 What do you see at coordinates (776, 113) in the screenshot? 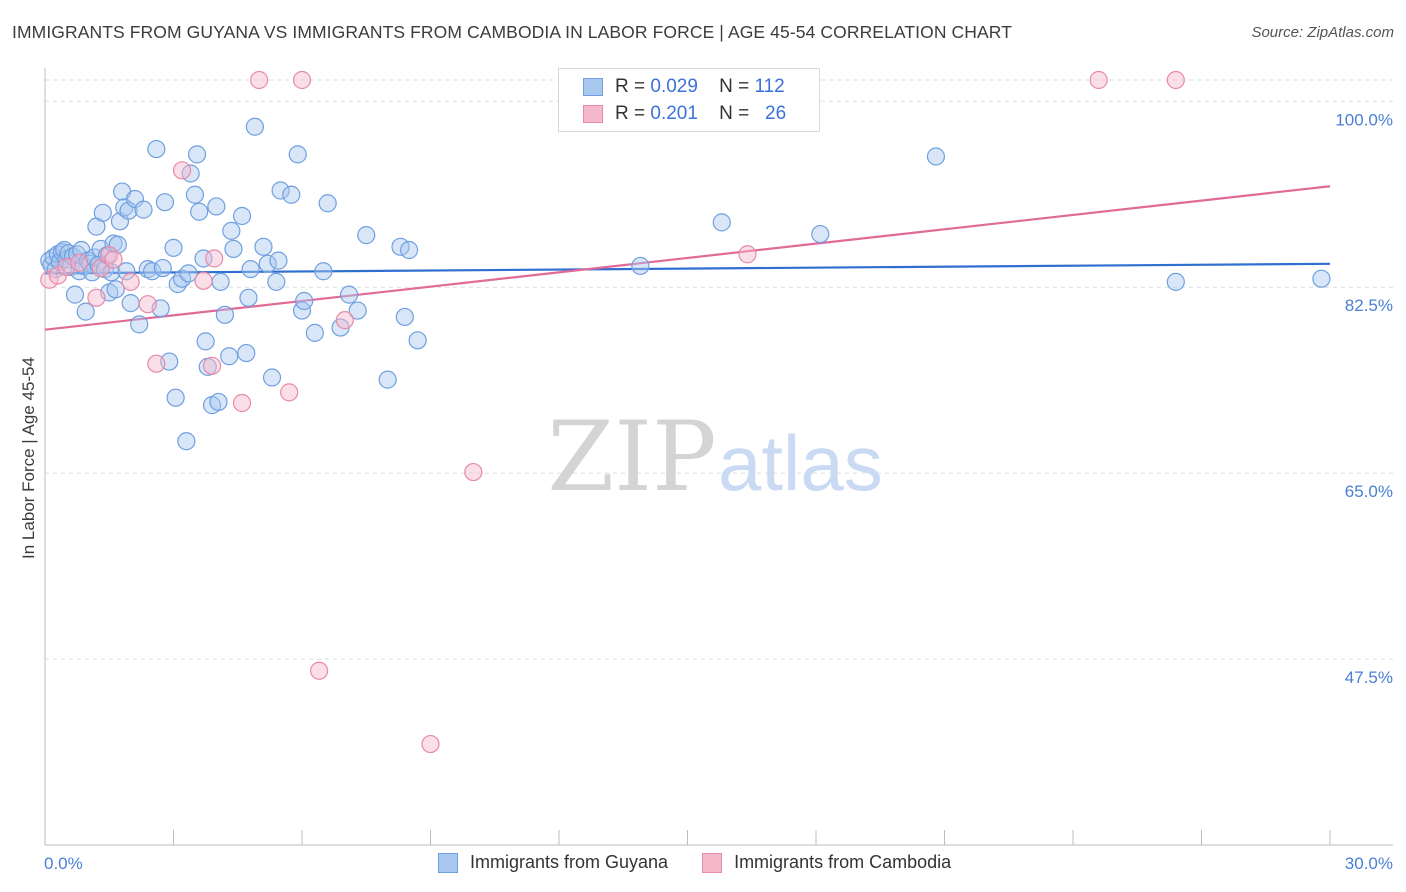
I see `legend-n-value-cambodia: 26` at bounding box center [776, 113].